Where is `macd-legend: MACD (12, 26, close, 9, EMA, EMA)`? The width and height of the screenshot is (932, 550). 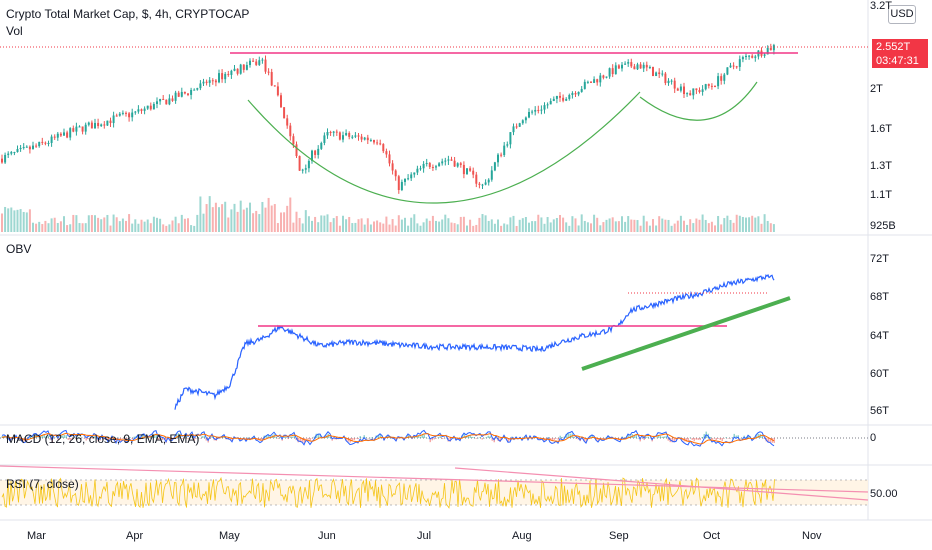
macd-legend: MACD (12, 26, close, 9, EMA, EMA) is located at coordinates (103, 439).